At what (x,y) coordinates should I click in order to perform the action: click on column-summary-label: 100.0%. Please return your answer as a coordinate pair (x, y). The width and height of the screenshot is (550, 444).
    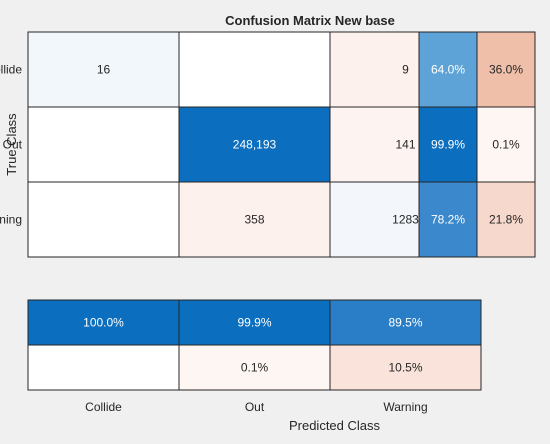
    Looking at the image, I should click on (103, 323).